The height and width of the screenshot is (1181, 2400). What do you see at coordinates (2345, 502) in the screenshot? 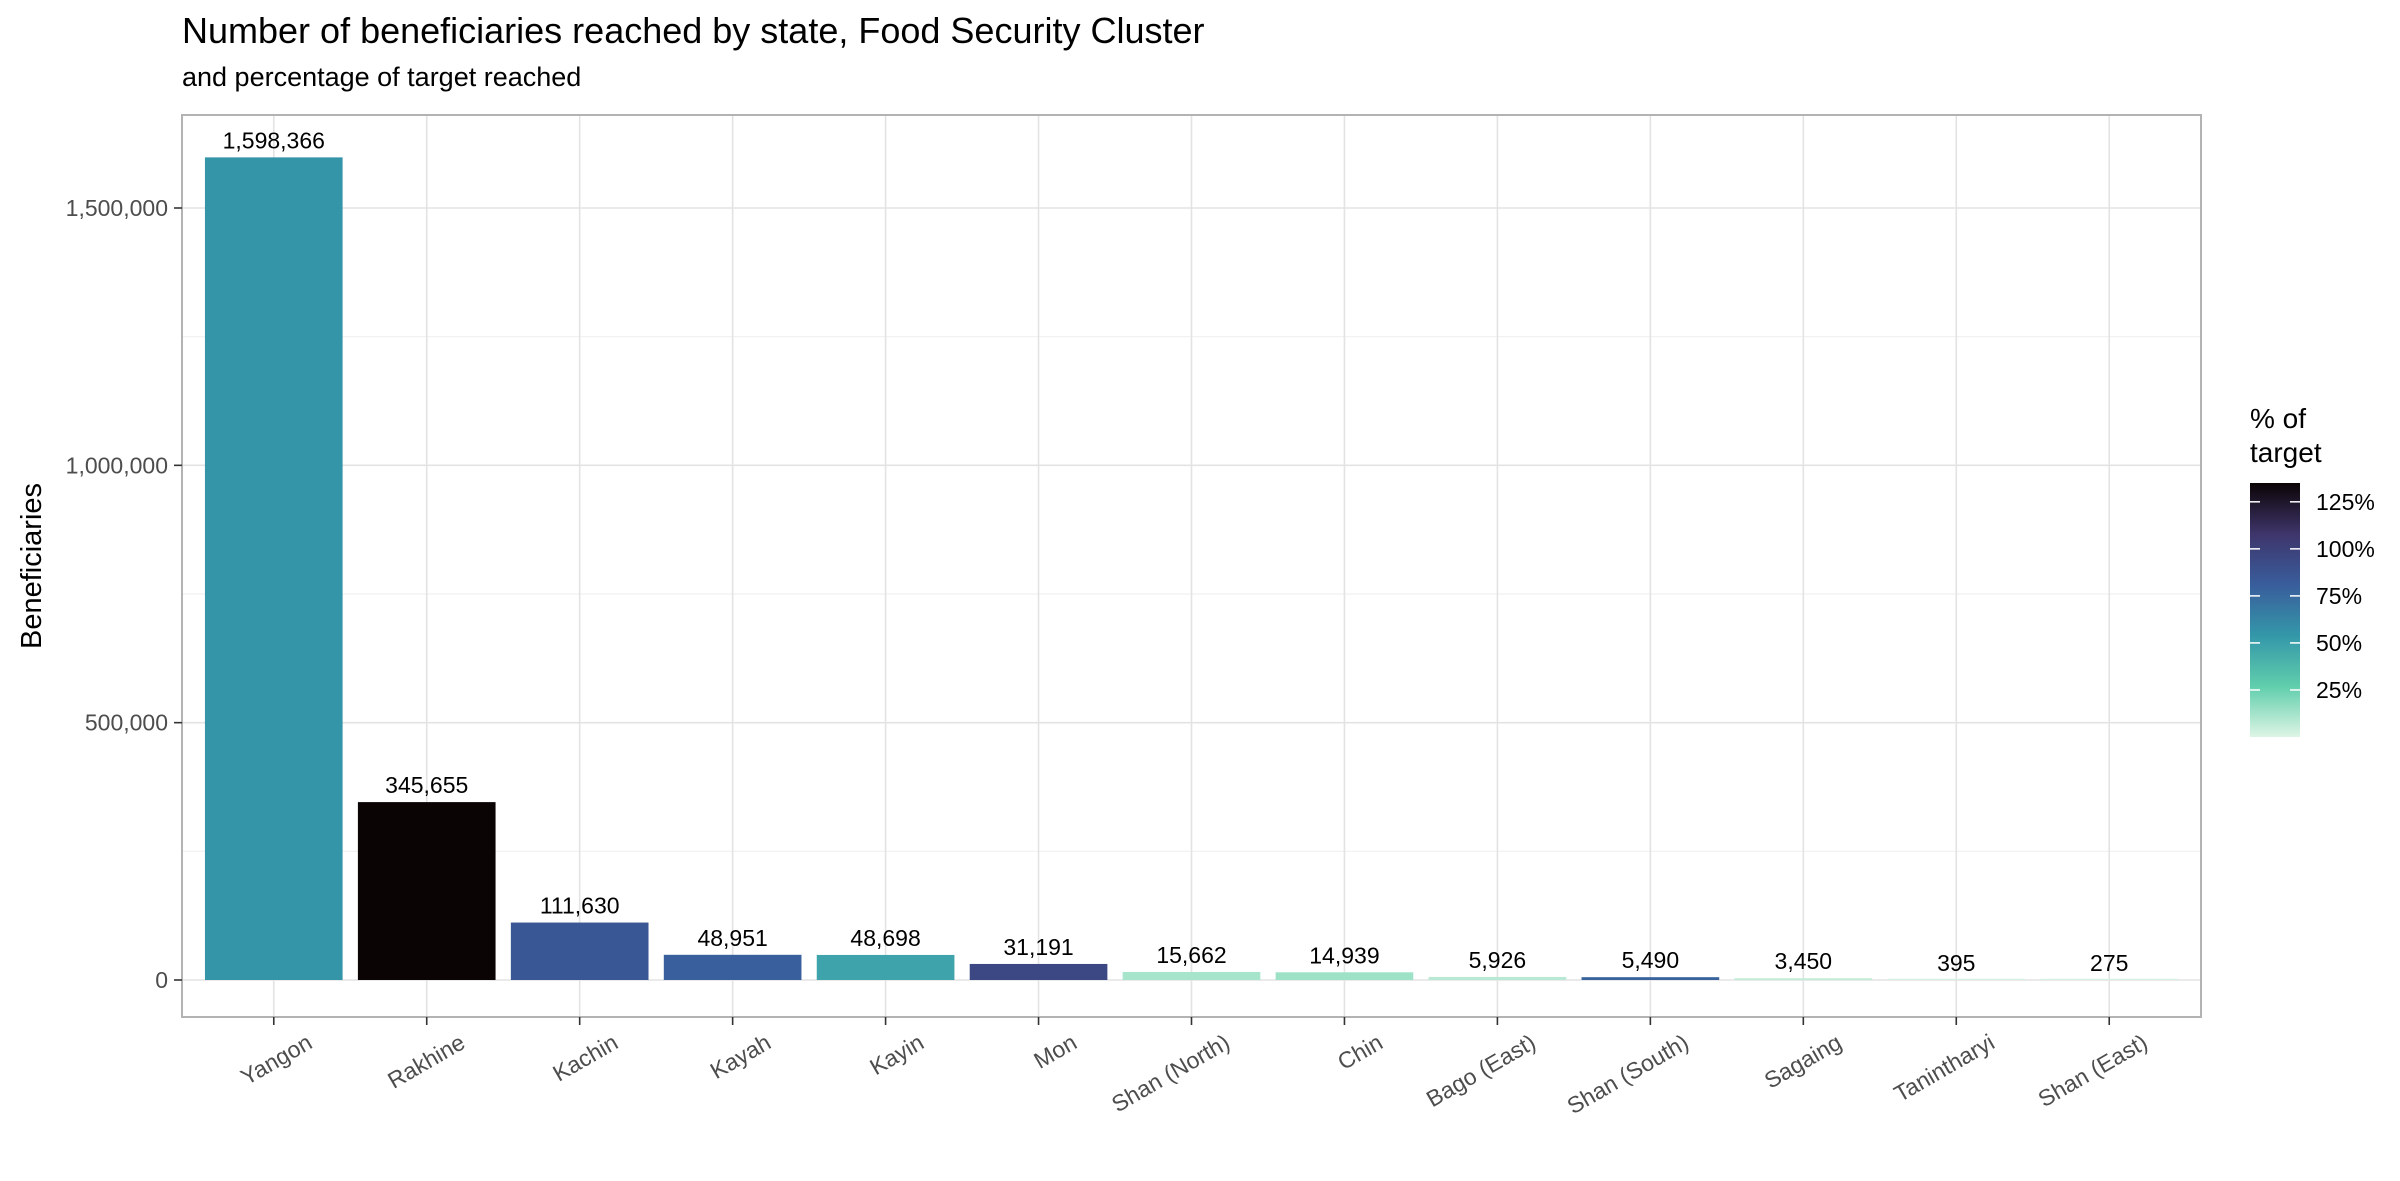
I see `legend-tick-label: 125%` at bounding box center [2345, 502].